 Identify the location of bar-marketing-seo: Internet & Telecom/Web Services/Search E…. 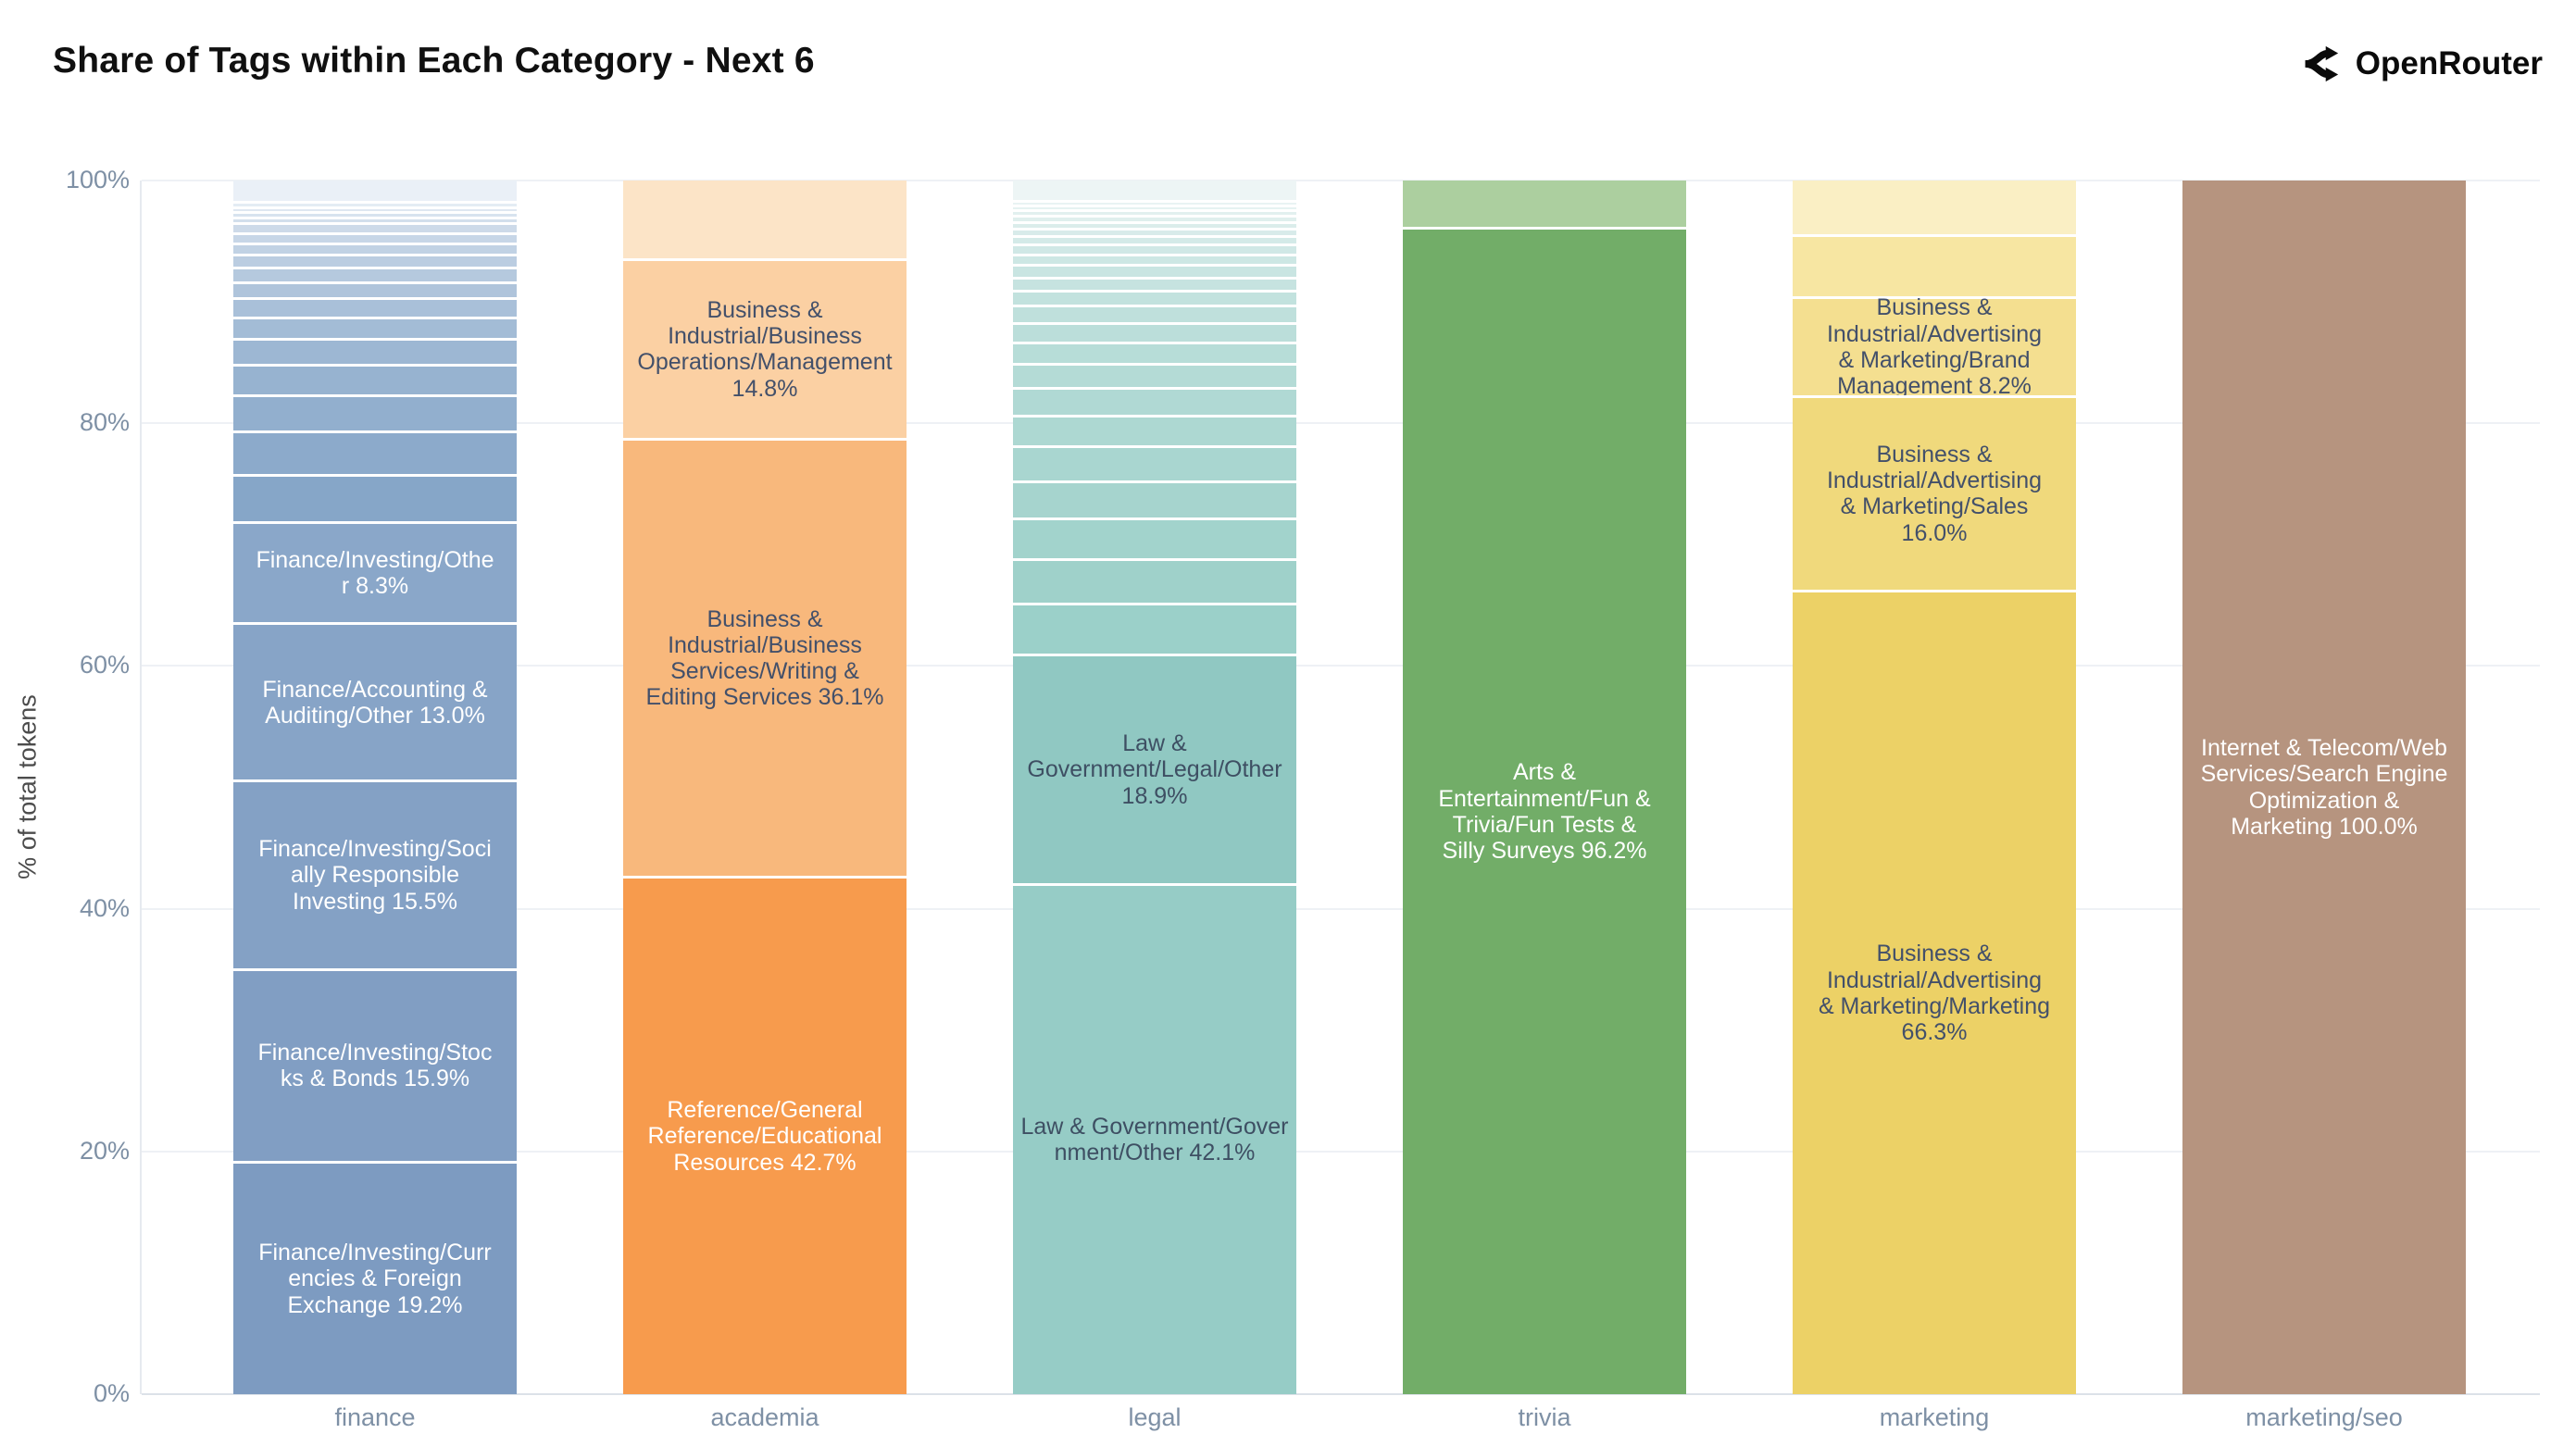
(2324, 787).